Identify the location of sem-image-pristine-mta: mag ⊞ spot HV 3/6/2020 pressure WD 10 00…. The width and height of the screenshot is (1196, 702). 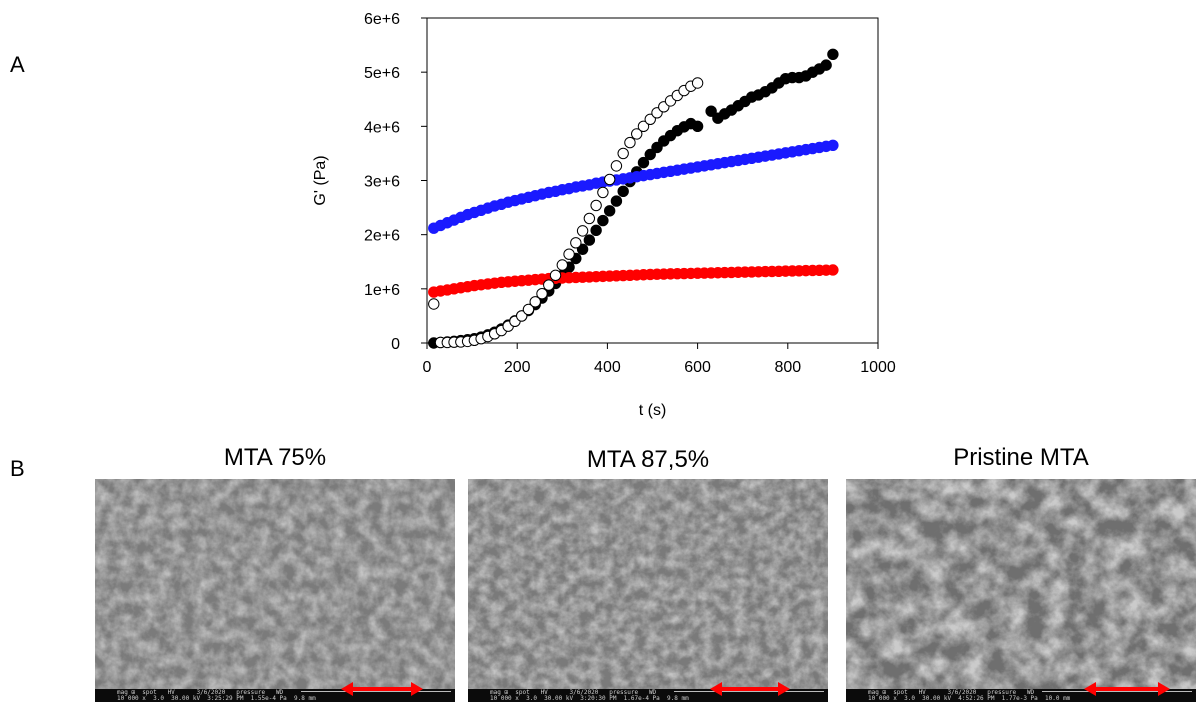
(1021, 590).